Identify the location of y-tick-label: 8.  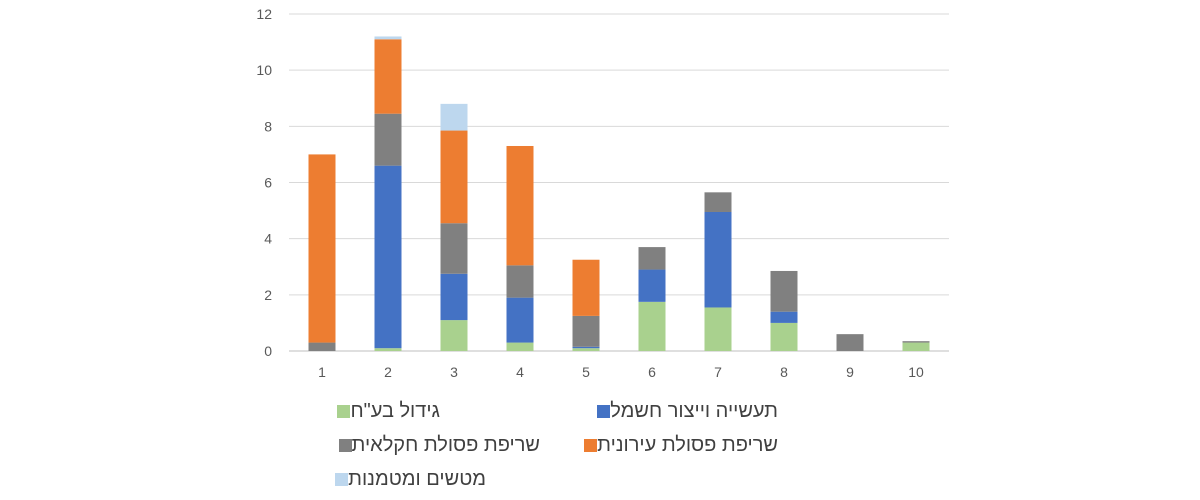
(268, 126).